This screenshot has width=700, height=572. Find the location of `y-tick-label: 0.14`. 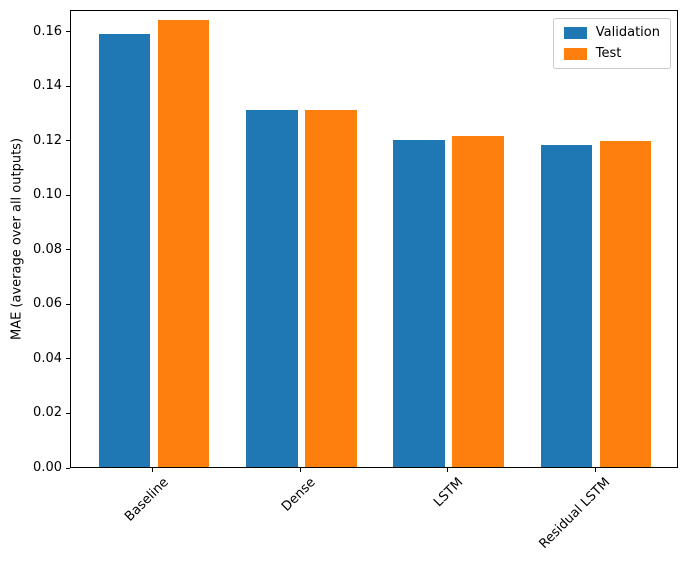

y-tick-label: 0.14 is located at coordinates (47, 86).